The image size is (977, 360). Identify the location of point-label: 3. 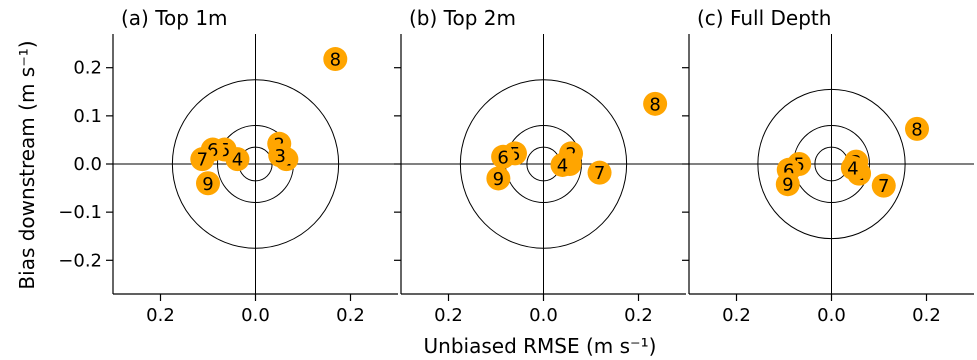
(279, 156).